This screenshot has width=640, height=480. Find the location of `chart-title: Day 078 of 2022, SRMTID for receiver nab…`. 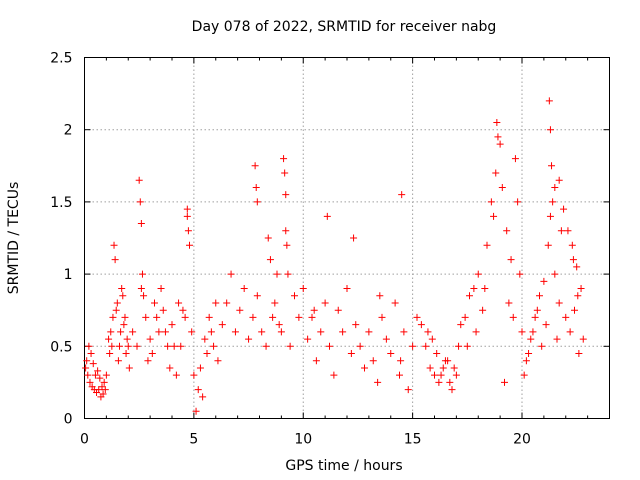

chart-title: Day 078 of 2022, SRMTID for receiver nab… is located at coordinates (344, 27).